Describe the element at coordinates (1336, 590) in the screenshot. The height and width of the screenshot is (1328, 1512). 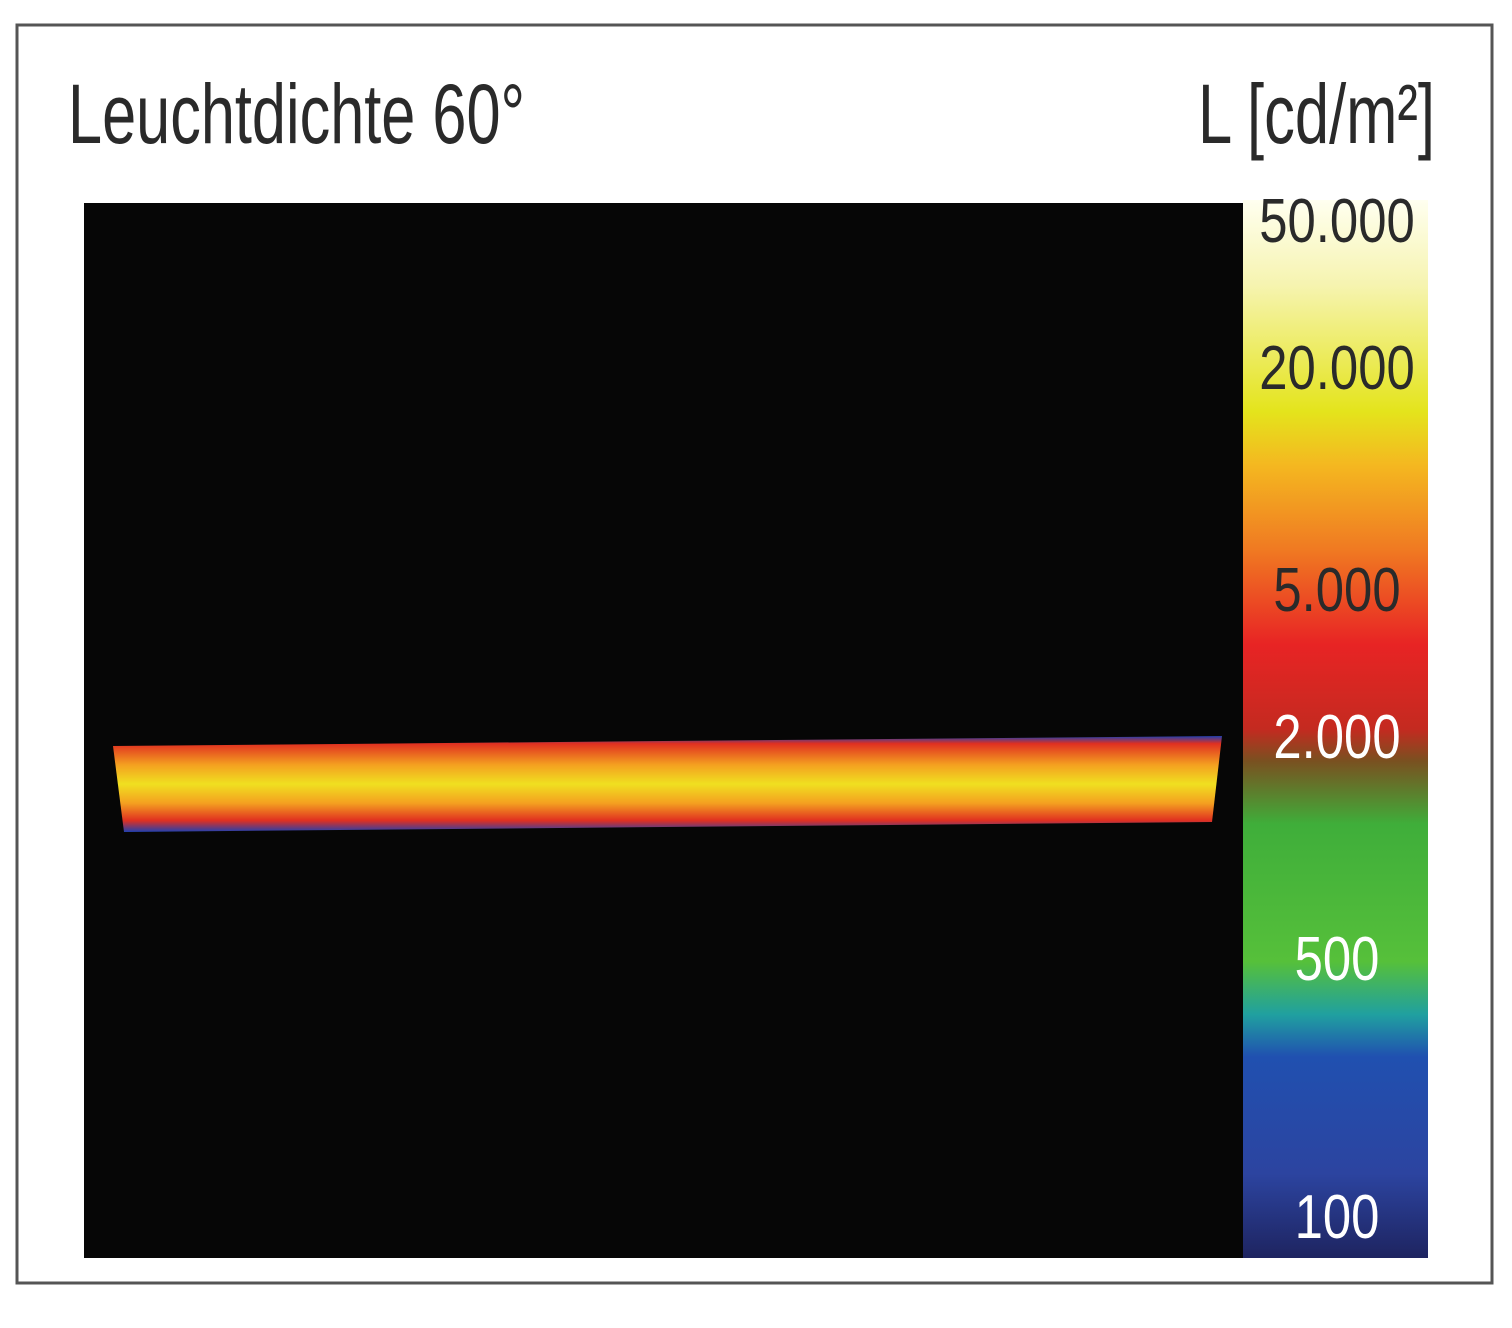
I see `colorbar-tick-label: 5.000` at that location.